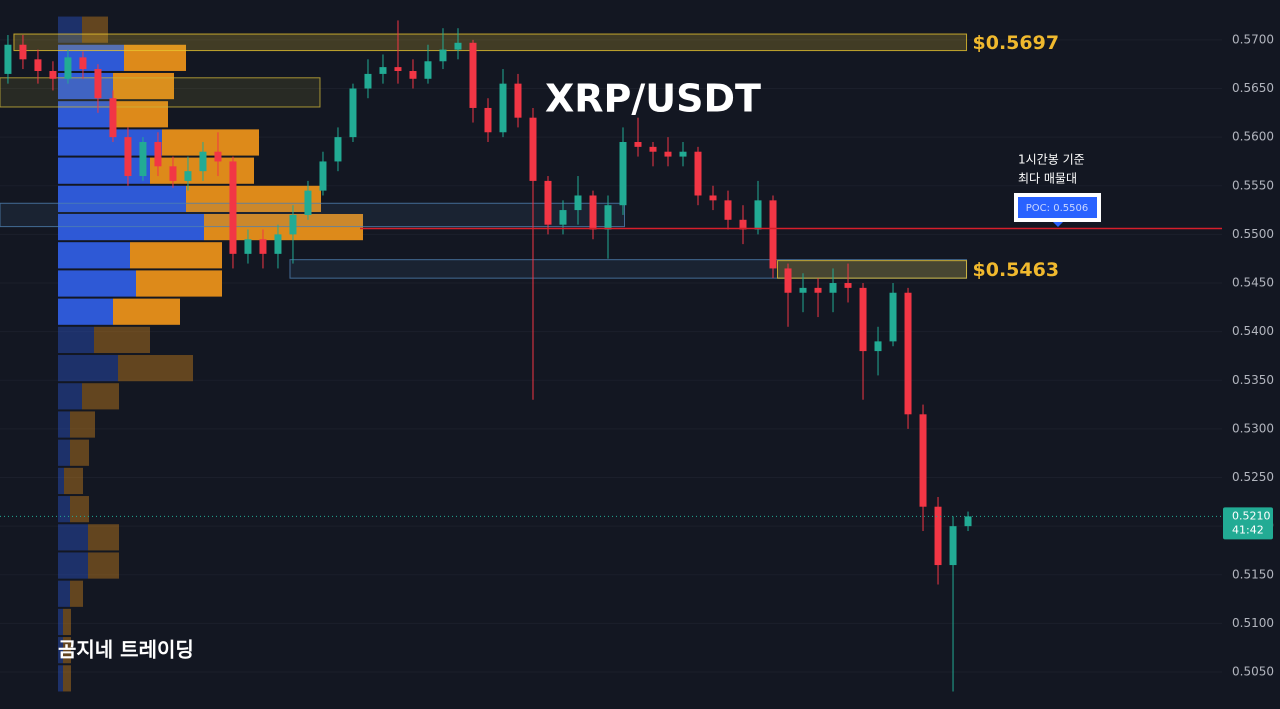 The height and width of the screenshot is (709, 1280). I want to click on y-tick-label: 0.5150, so click(1253, 574).